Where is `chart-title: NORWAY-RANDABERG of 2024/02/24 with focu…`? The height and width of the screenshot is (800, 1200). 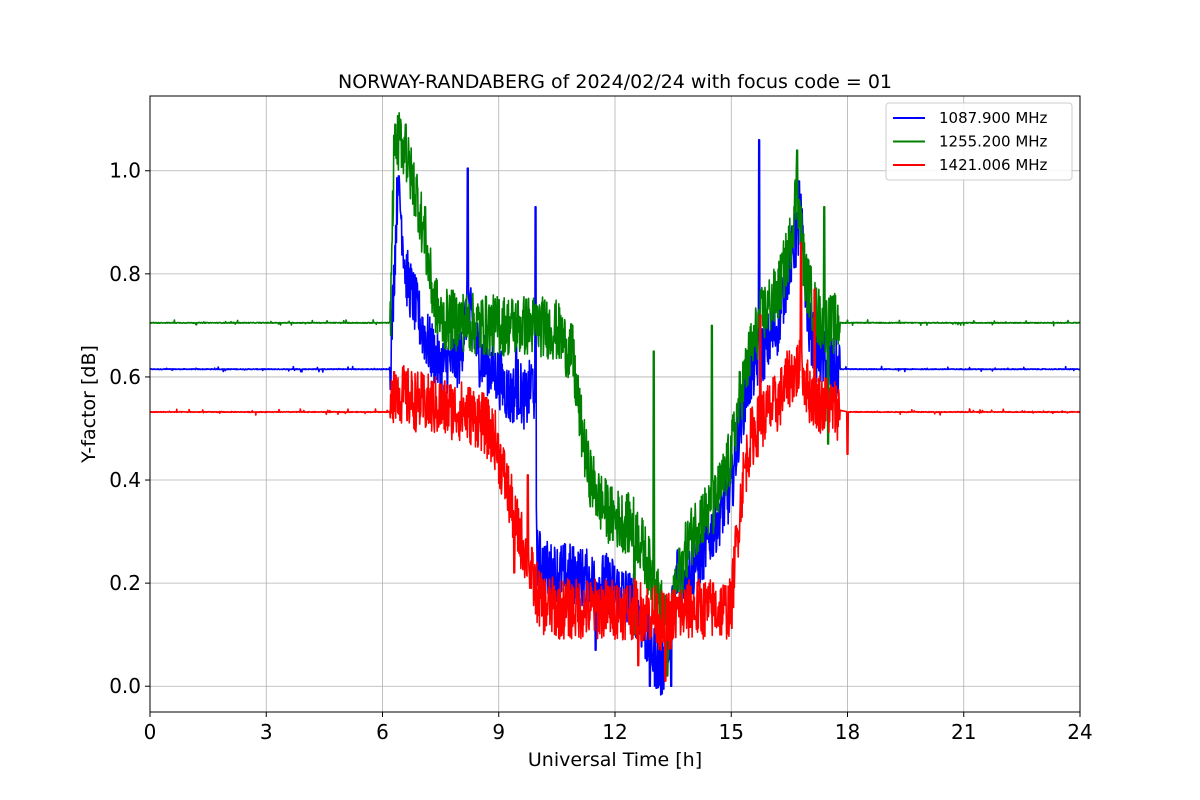 chart-title: NORWAY-RANDABERG of 2024/02/24 with focu… is located at coordinates (615, 82).